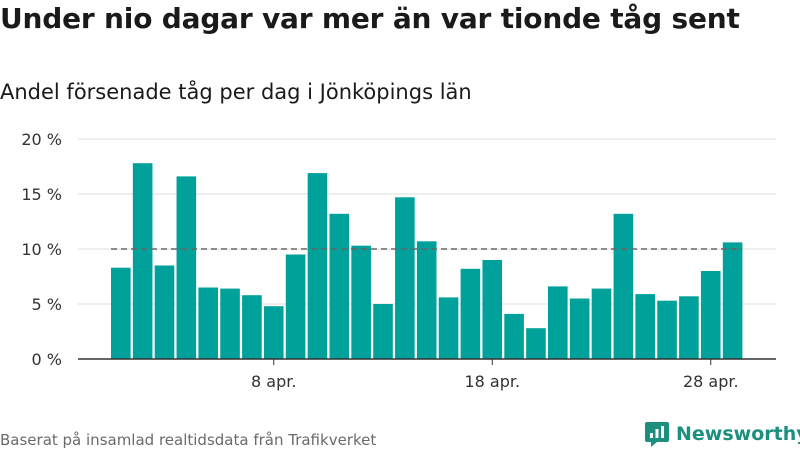 Image resolution: width=800 pixels, height=450 pixels. Describe the element at coordinates (41, 249) in the screenshot. I see `y-tick-label: 10 %` at that location.